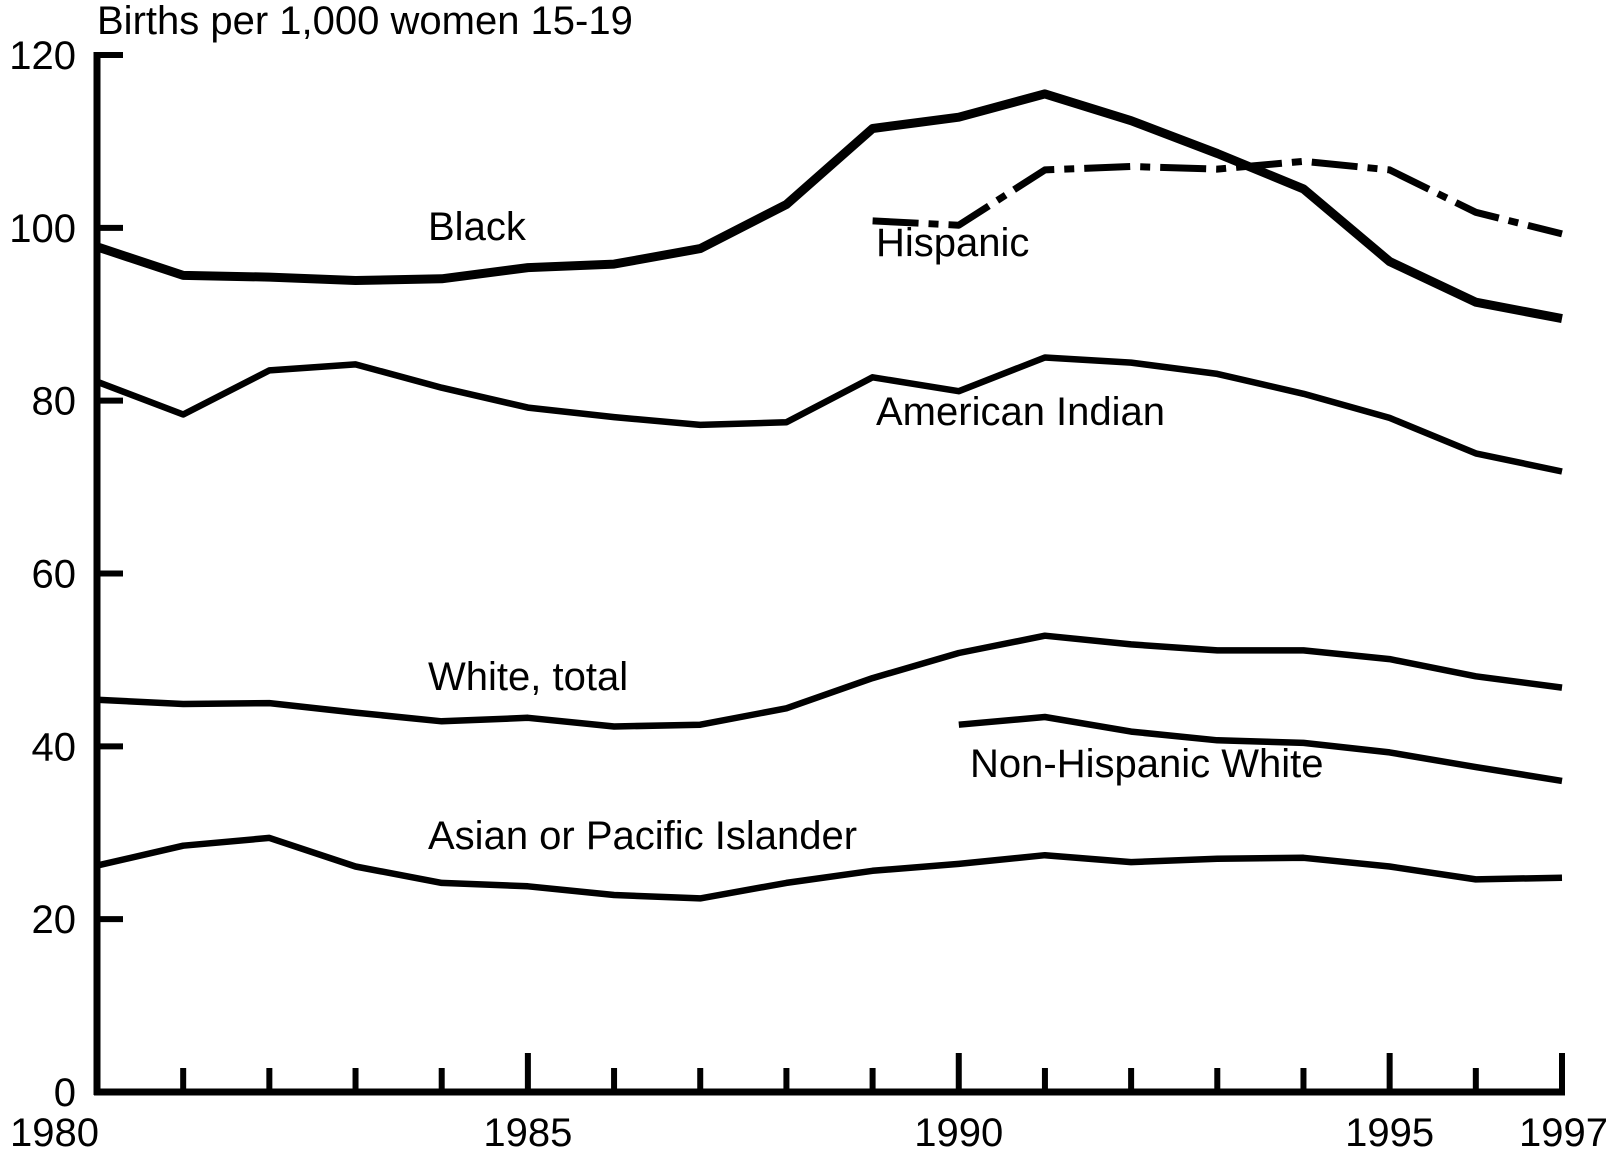 Image resolution: width=1612 pixels, height=1151 pixels. What do you see at coordinates (829, 414) in the screenshot?
I see `series-line-american-indian` at bounding box center [829, 414].